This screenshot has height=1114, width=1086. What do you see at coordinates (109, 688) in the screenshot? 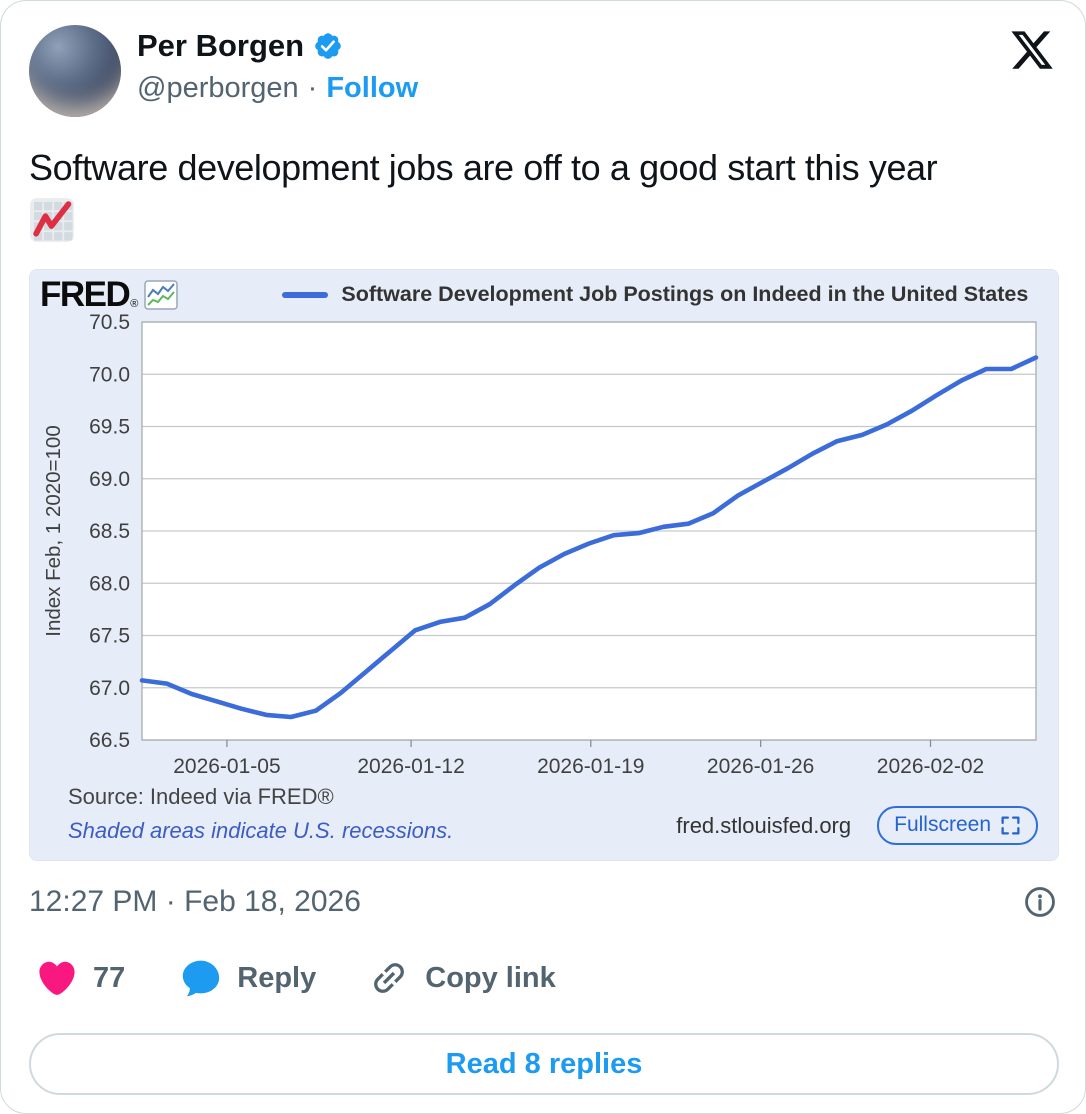
I see `svg-text: 67.0` at bounding box center [109, 688].